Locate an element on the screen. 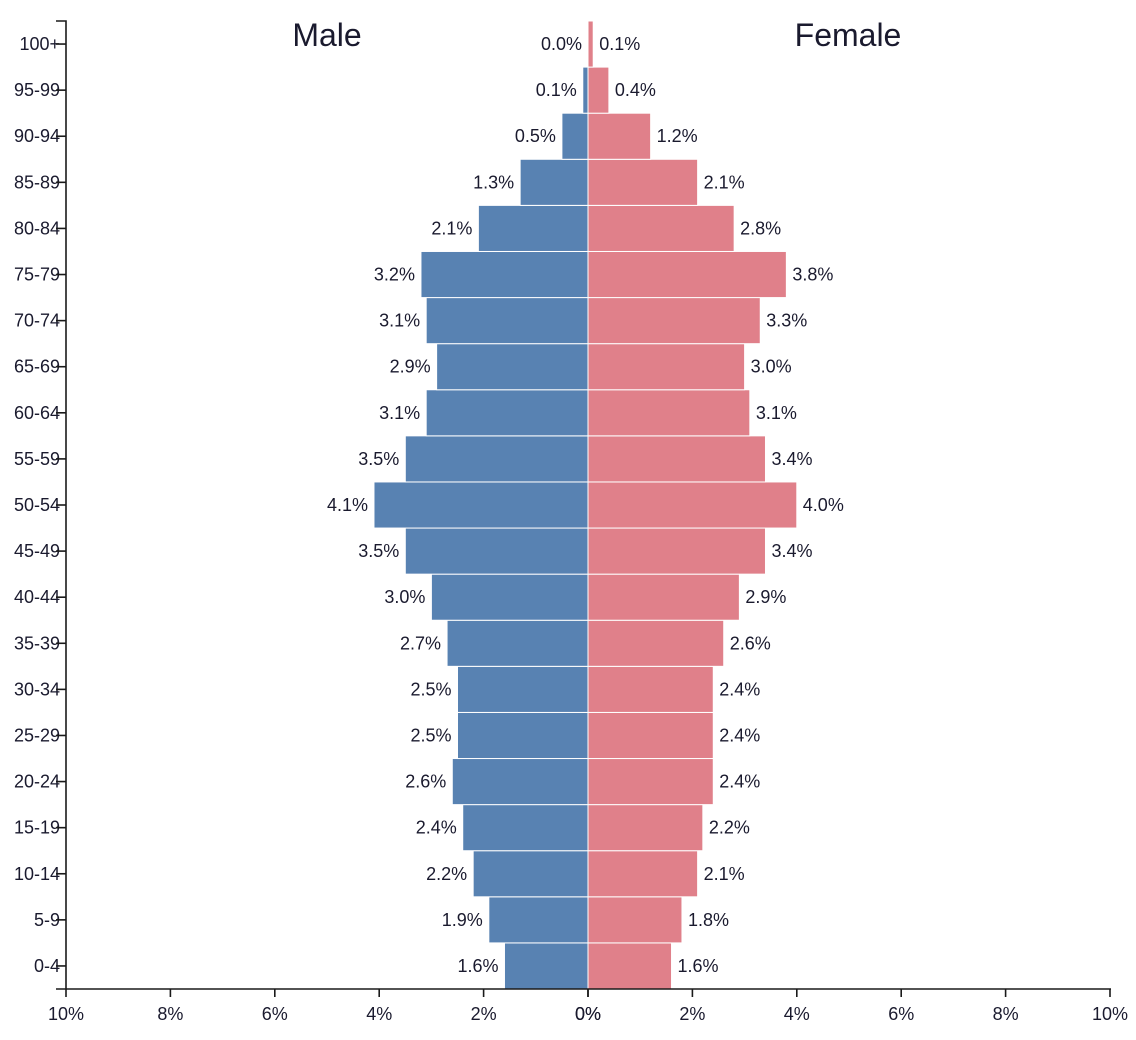 The image size is (1136, 1040). female-value-label-0-4: 1.6% is located at coordinates (698, 966).